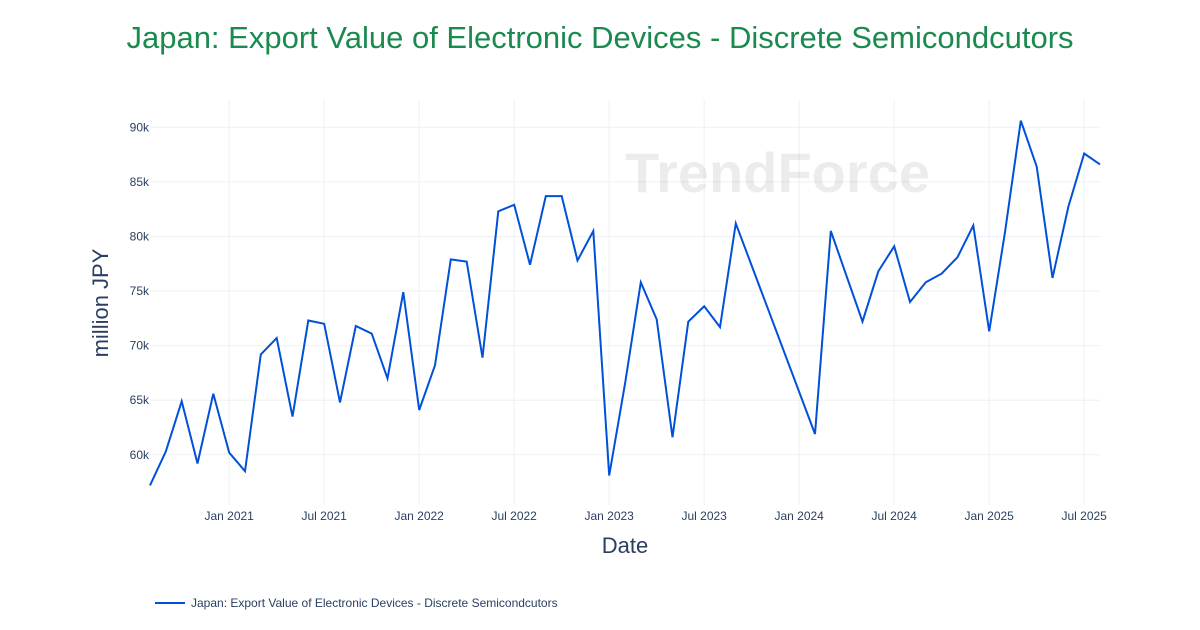  I want to click on x-tick-label: Jul 2024, so click(894, 516).